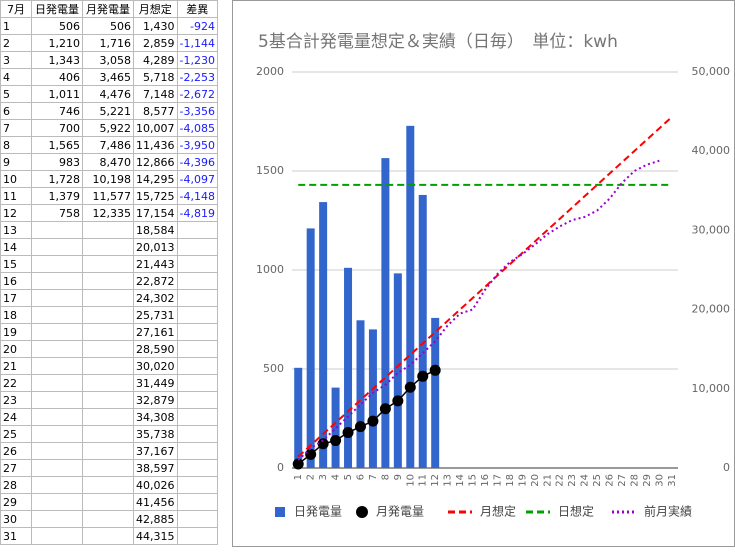  Describe the element at coordinates (16, 315) in the screenshot. I see `cell: 18` at that location.